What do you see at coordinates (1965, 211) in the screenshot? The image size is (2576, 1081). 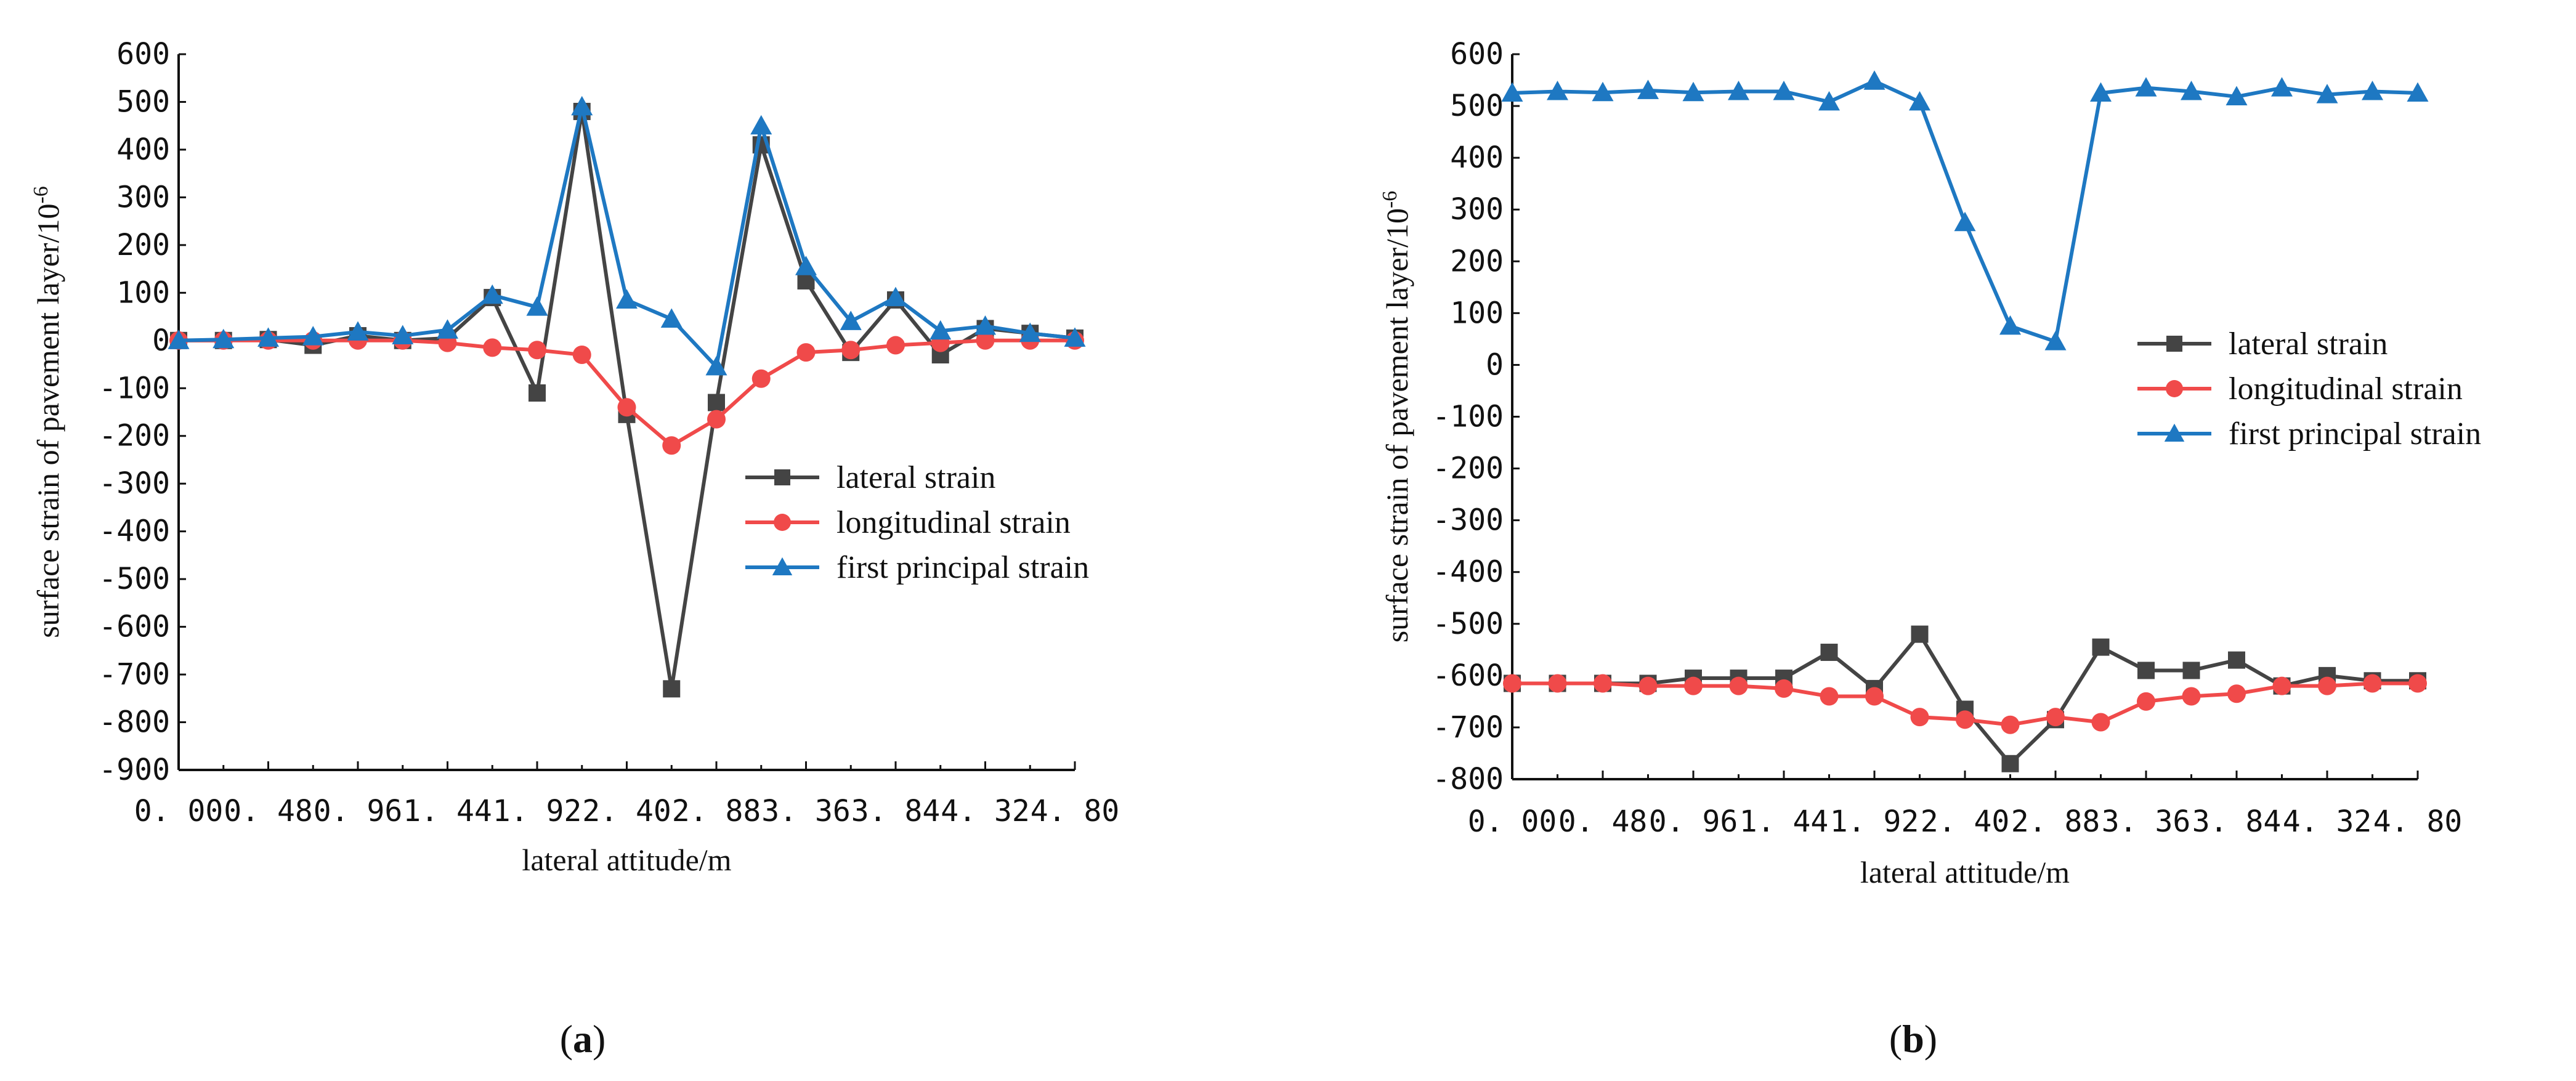 I see `series-line-first-principal-strain` at bounding box center [1965, 211].